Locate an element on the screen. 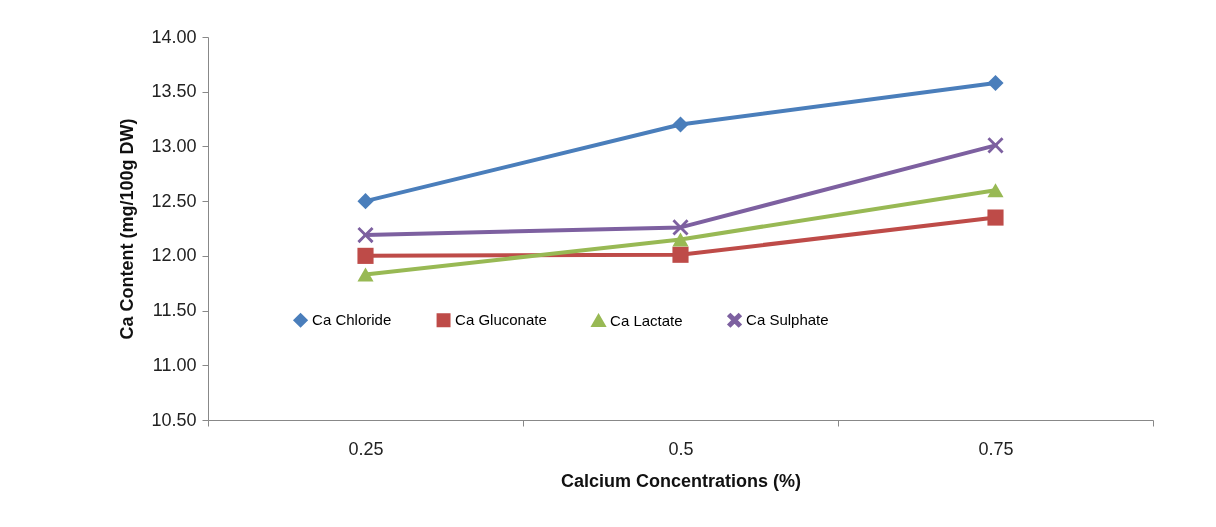 The image size is (1216, 527). legend-label: Ca Sulphate is located at coordinates (787, 320).